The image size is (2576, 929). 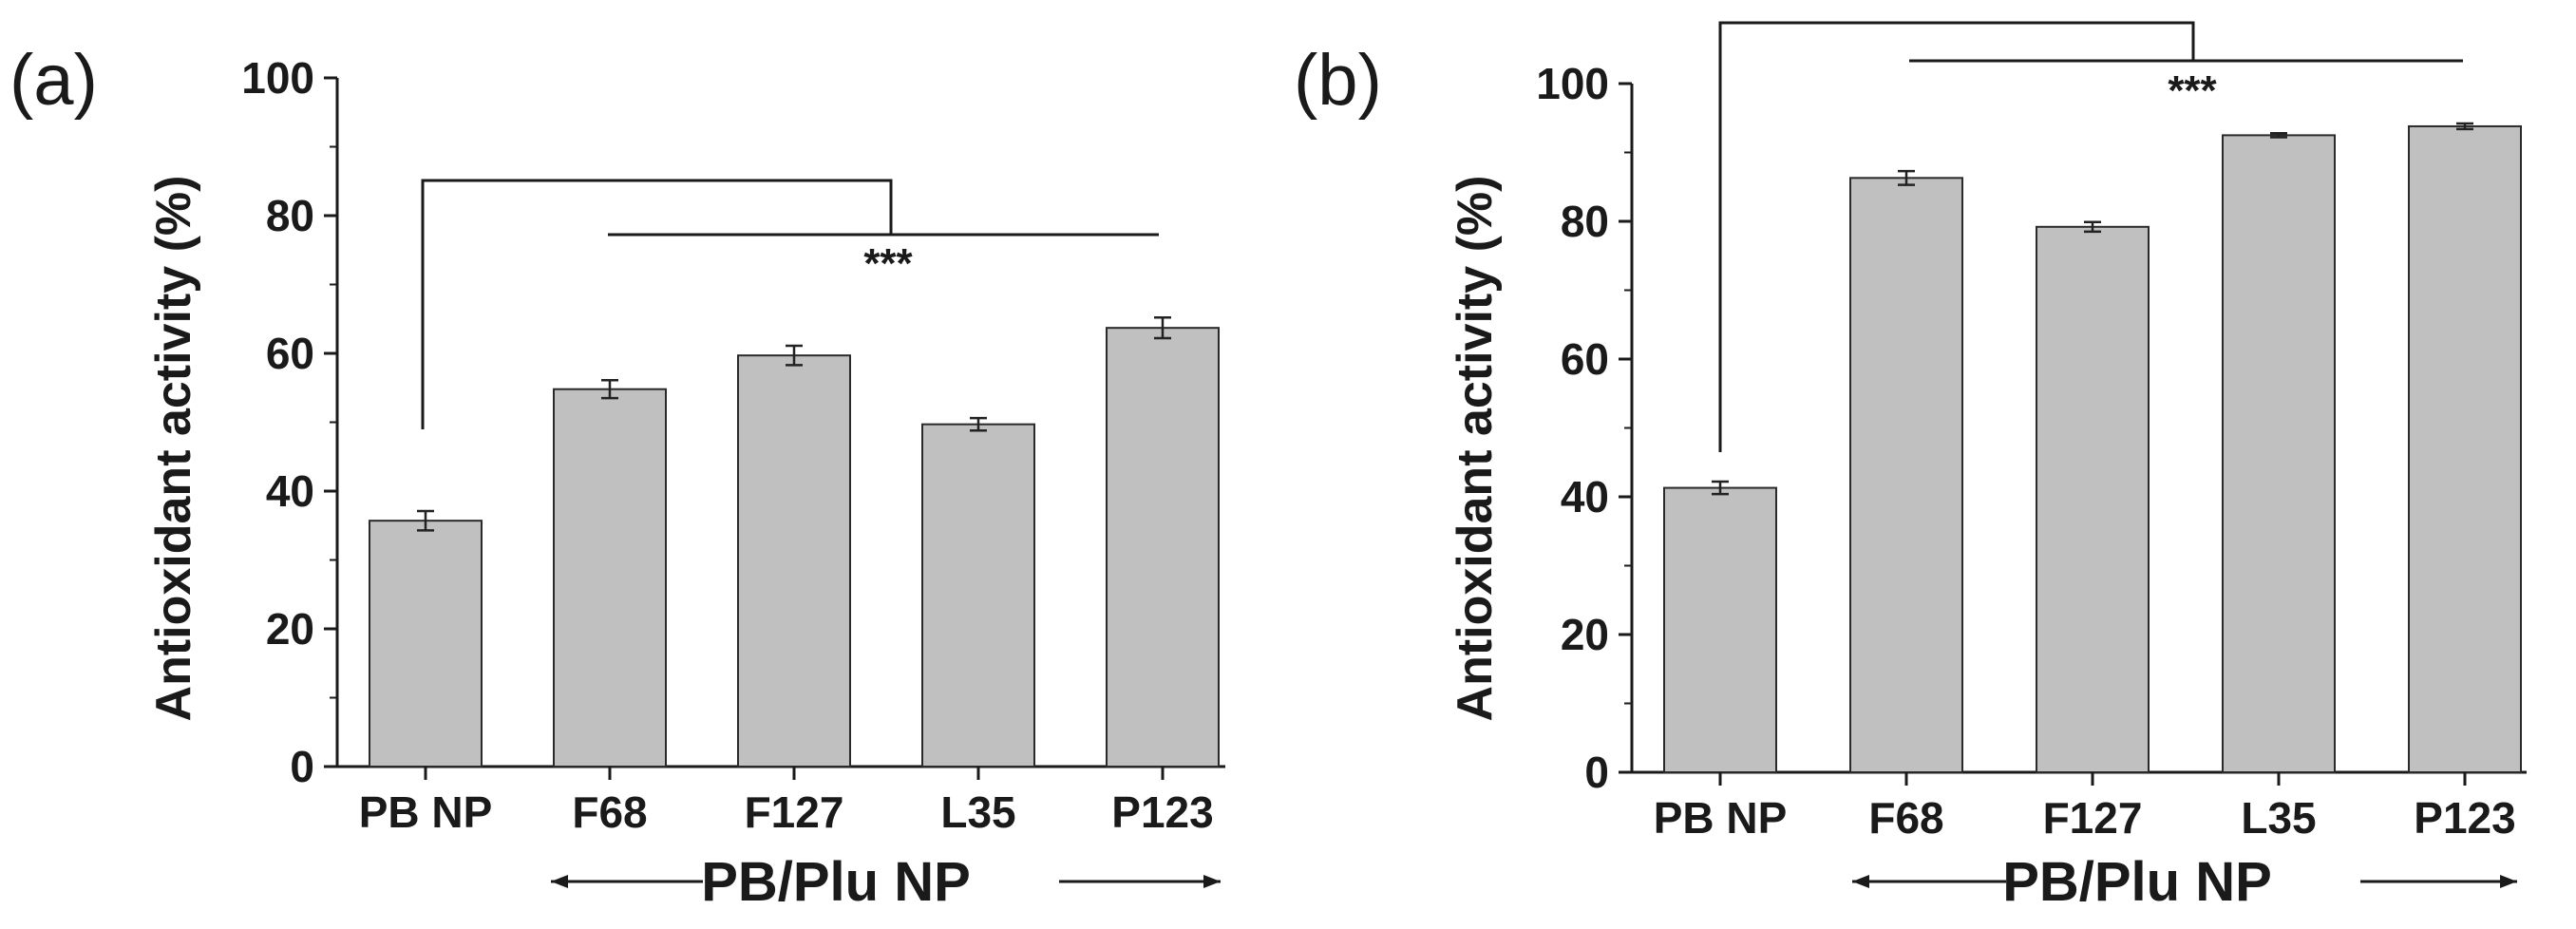 What do you see at coordinates (2093, 818) in the screenshot?
I see `panel-b-category-label: F127` at bounding box center [2093, 818].